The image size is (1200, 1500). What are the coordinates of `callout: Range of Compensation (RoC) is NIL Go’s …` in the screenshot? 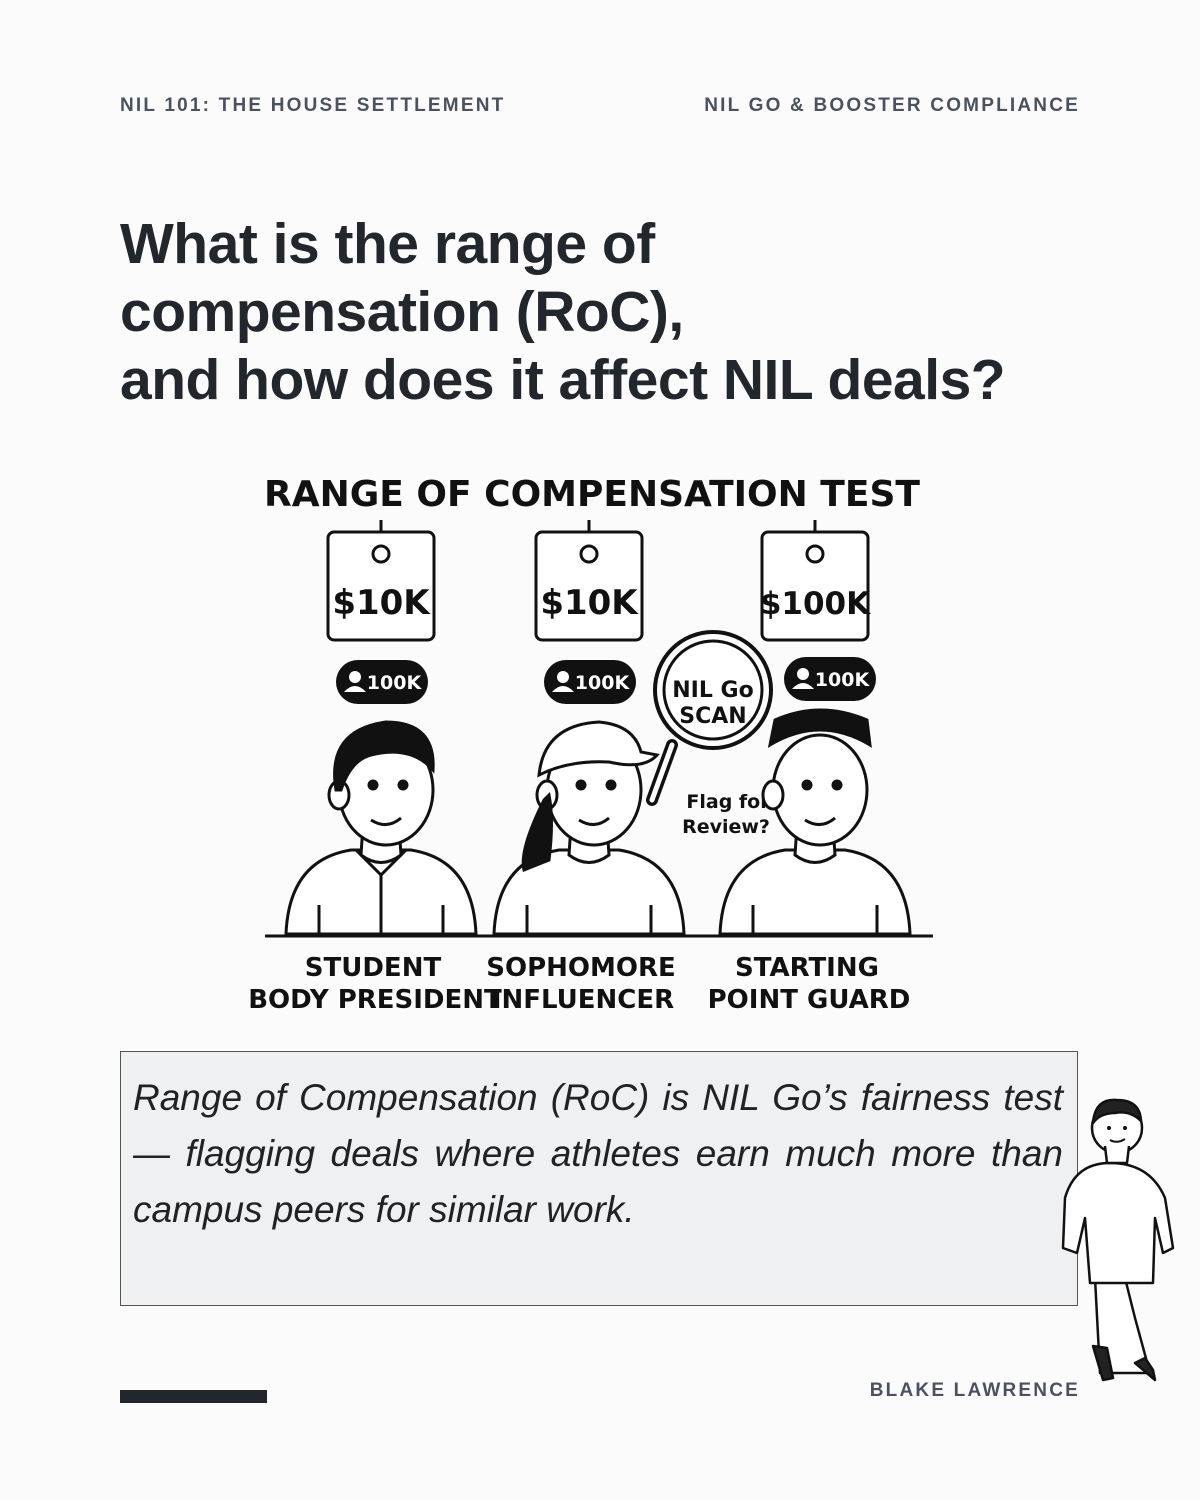 It's located at (599, 1178).